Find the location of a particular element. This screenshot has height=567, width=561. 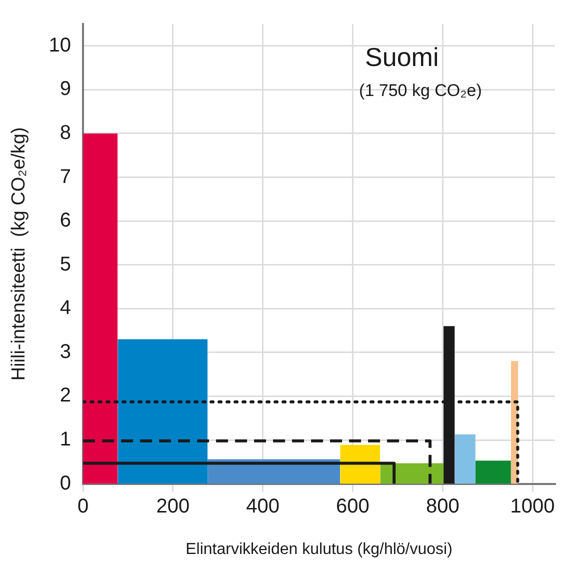

y-tick-label: 4 is located at coordinates (66, 308).